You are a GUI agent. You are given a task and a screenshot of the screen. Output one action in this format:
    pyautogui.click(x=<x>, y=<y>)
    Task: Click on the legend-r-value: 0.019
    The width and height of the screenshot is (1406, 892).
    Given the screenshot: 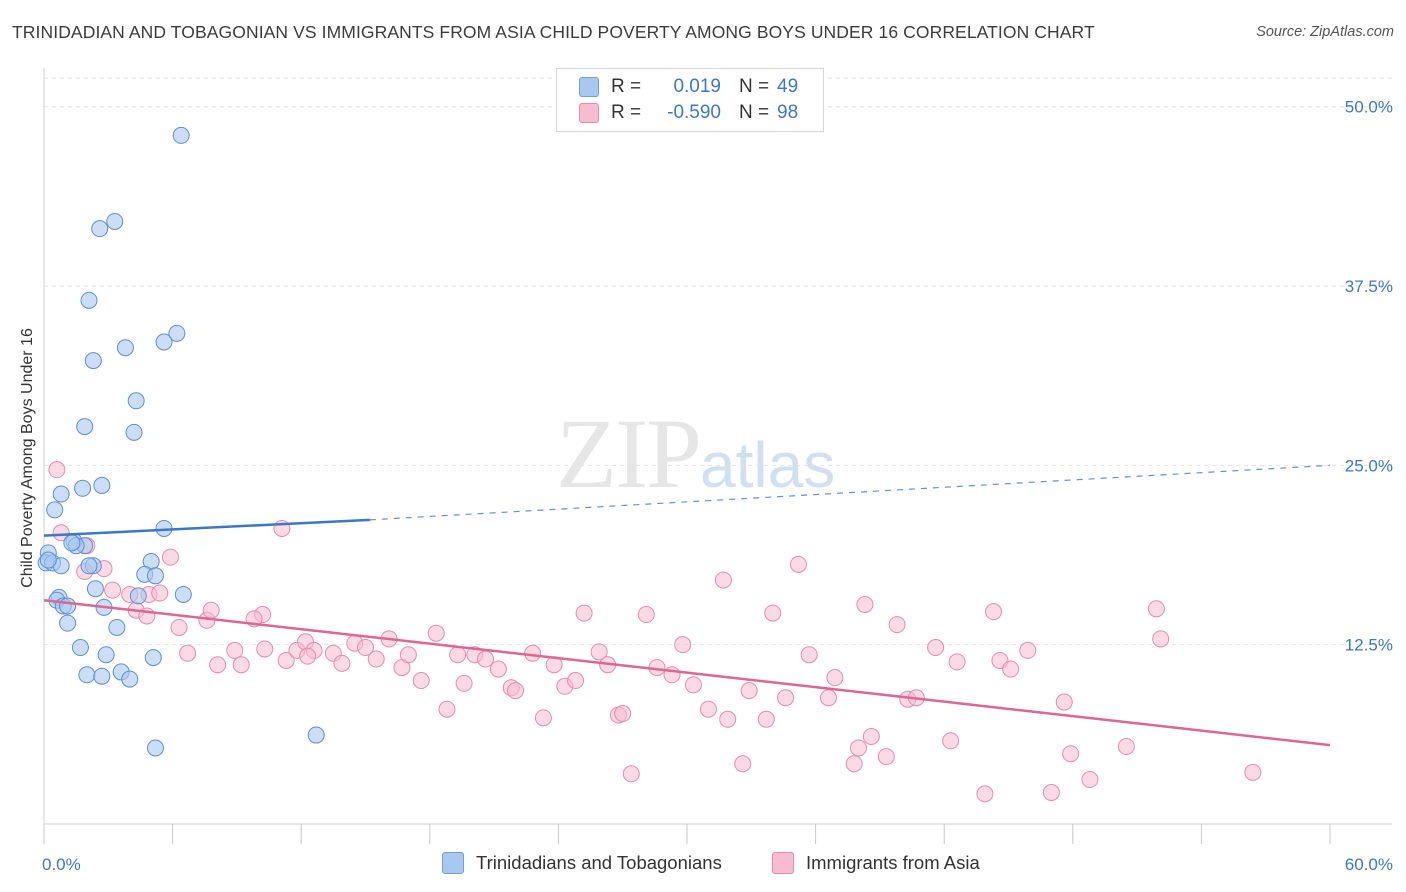 What is the action you would take?
    pyautogui.click(x=697, y=86)
    